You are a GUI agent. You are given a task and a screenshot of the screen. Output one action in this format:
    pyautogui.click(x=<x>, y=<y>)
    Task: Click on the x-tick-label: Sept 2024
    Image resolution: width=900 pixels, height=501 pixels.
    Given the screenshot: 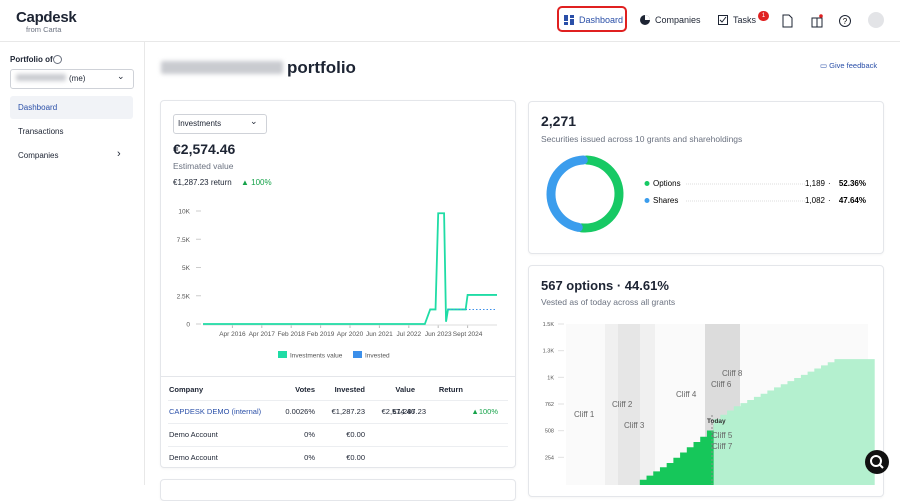 What is the action you would take?
    pyautogui.click(x=468, y=334)
    